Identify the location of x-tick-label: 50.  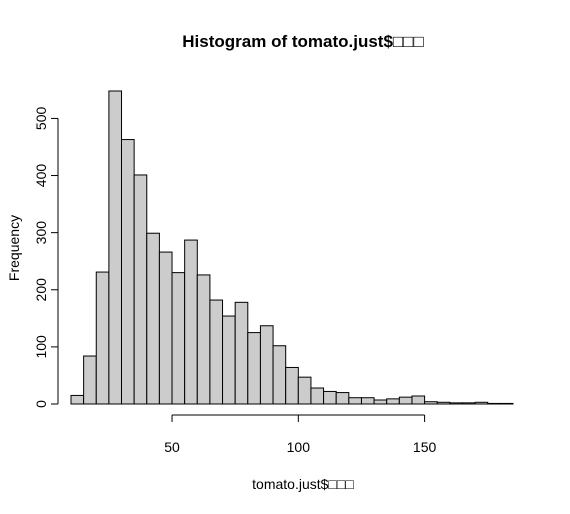
(172, 447).